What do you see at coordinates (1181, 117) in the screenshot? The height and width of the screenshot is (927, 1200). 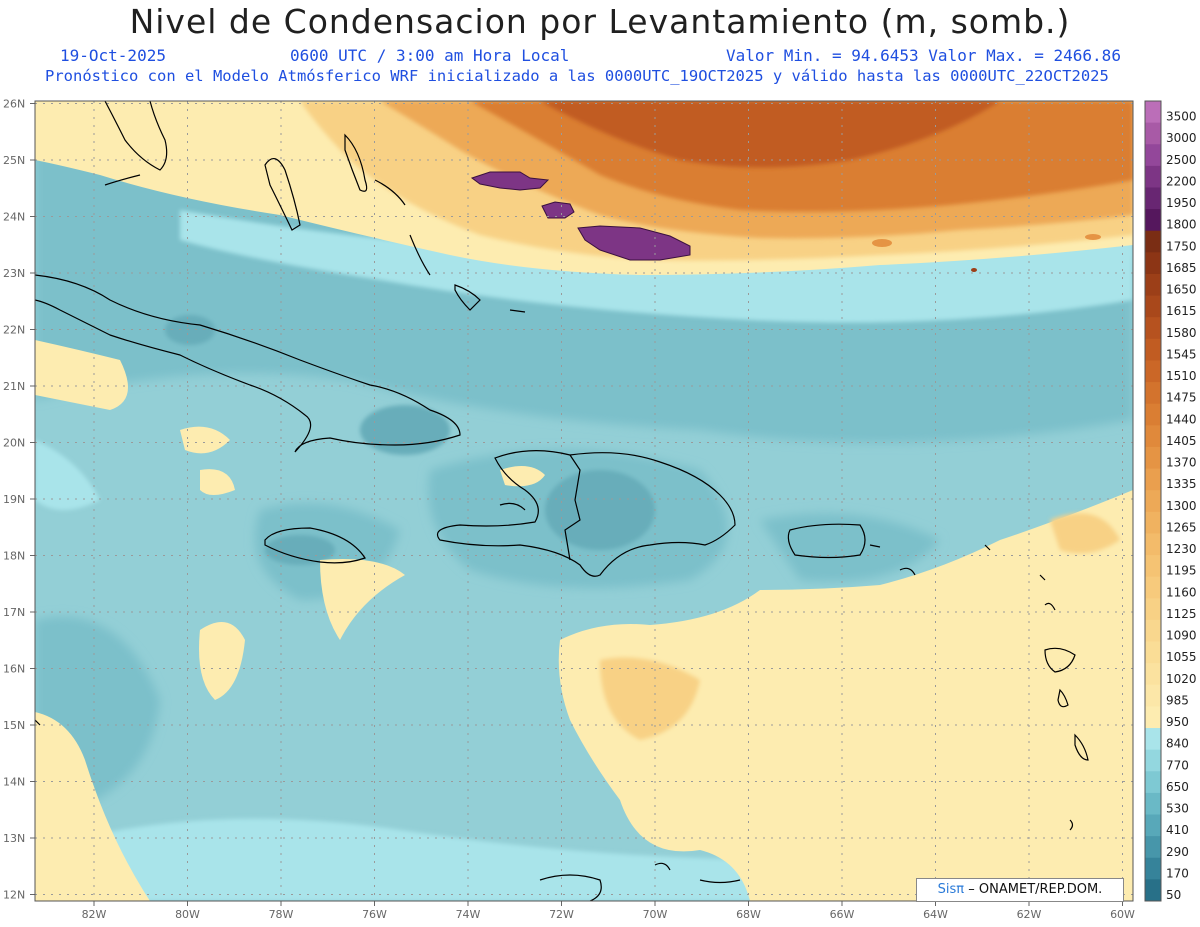 I see `colorbar-label: 3500` at bounding box center [1181, 117].